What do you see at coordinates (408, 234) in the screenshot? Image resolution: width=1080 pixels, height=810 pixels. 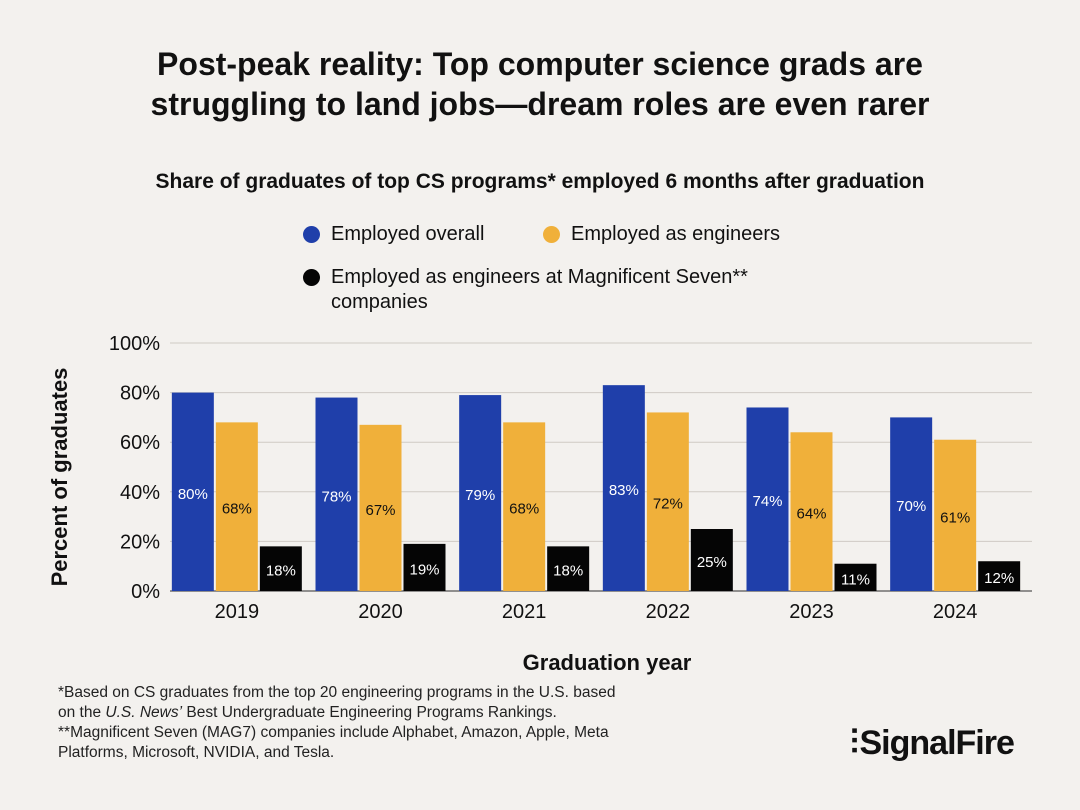 I see `legend-label: Employed overall` at bounding box center [408, 234].